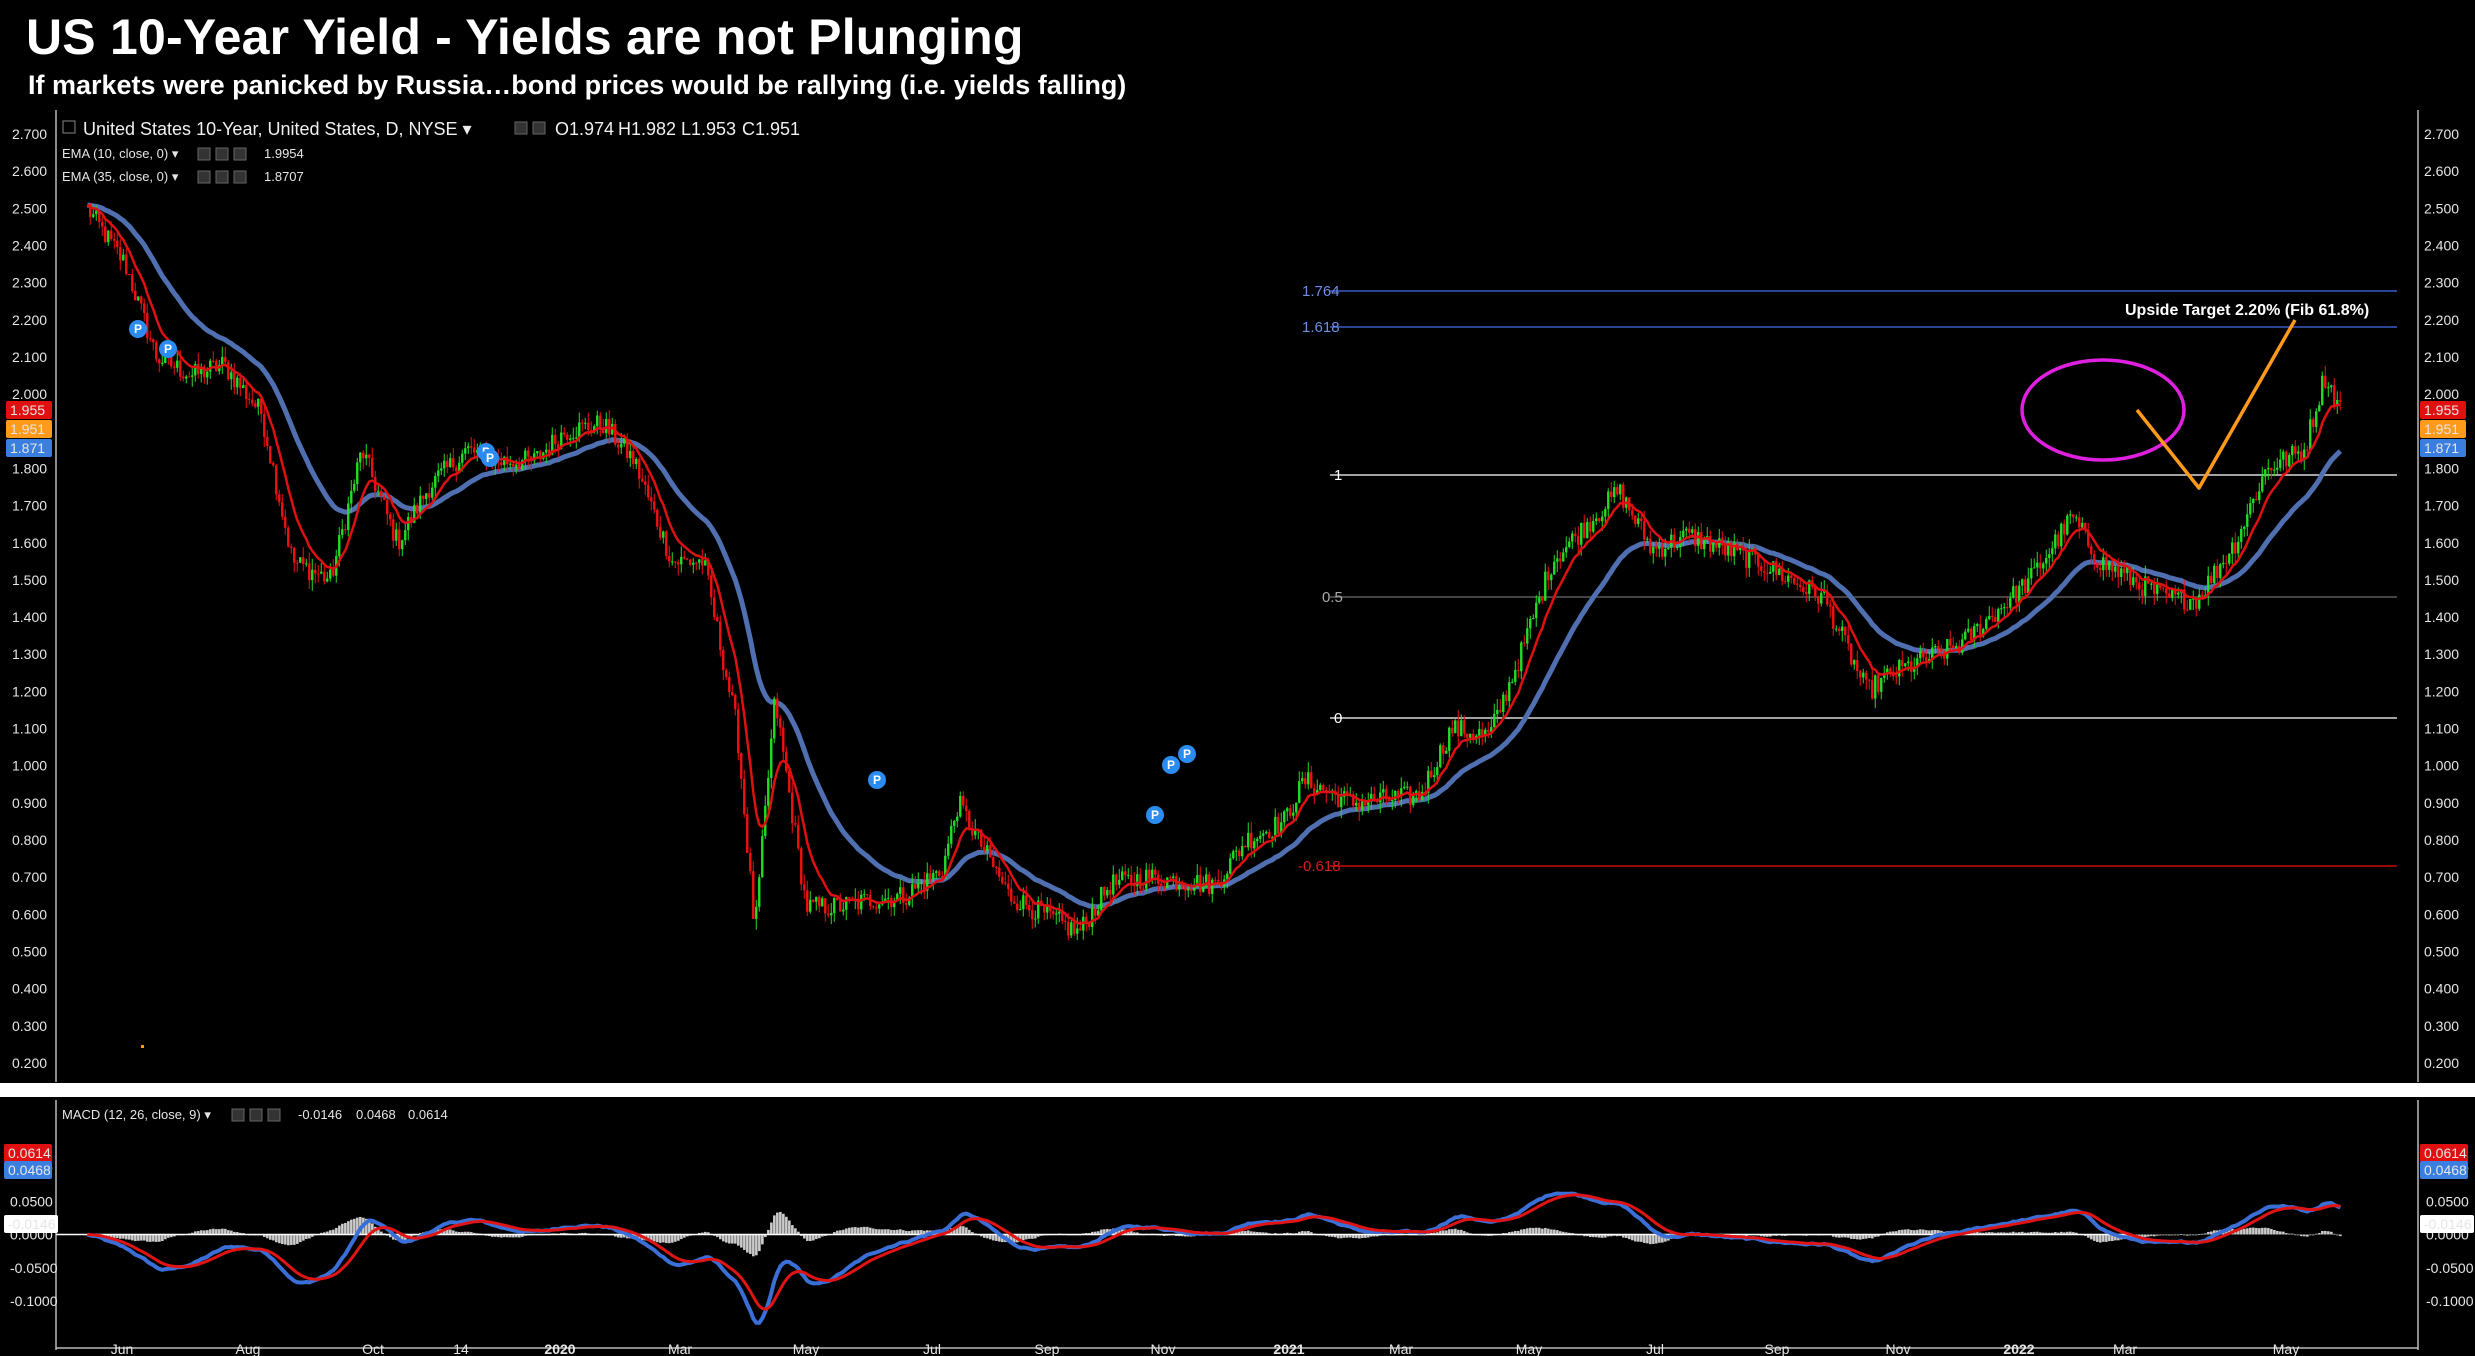  What do you see at coordinates (29, 1170) in the screenshot?
I see `badge-macd-line-left: 0.0468` at bounding box center [29, 1170].